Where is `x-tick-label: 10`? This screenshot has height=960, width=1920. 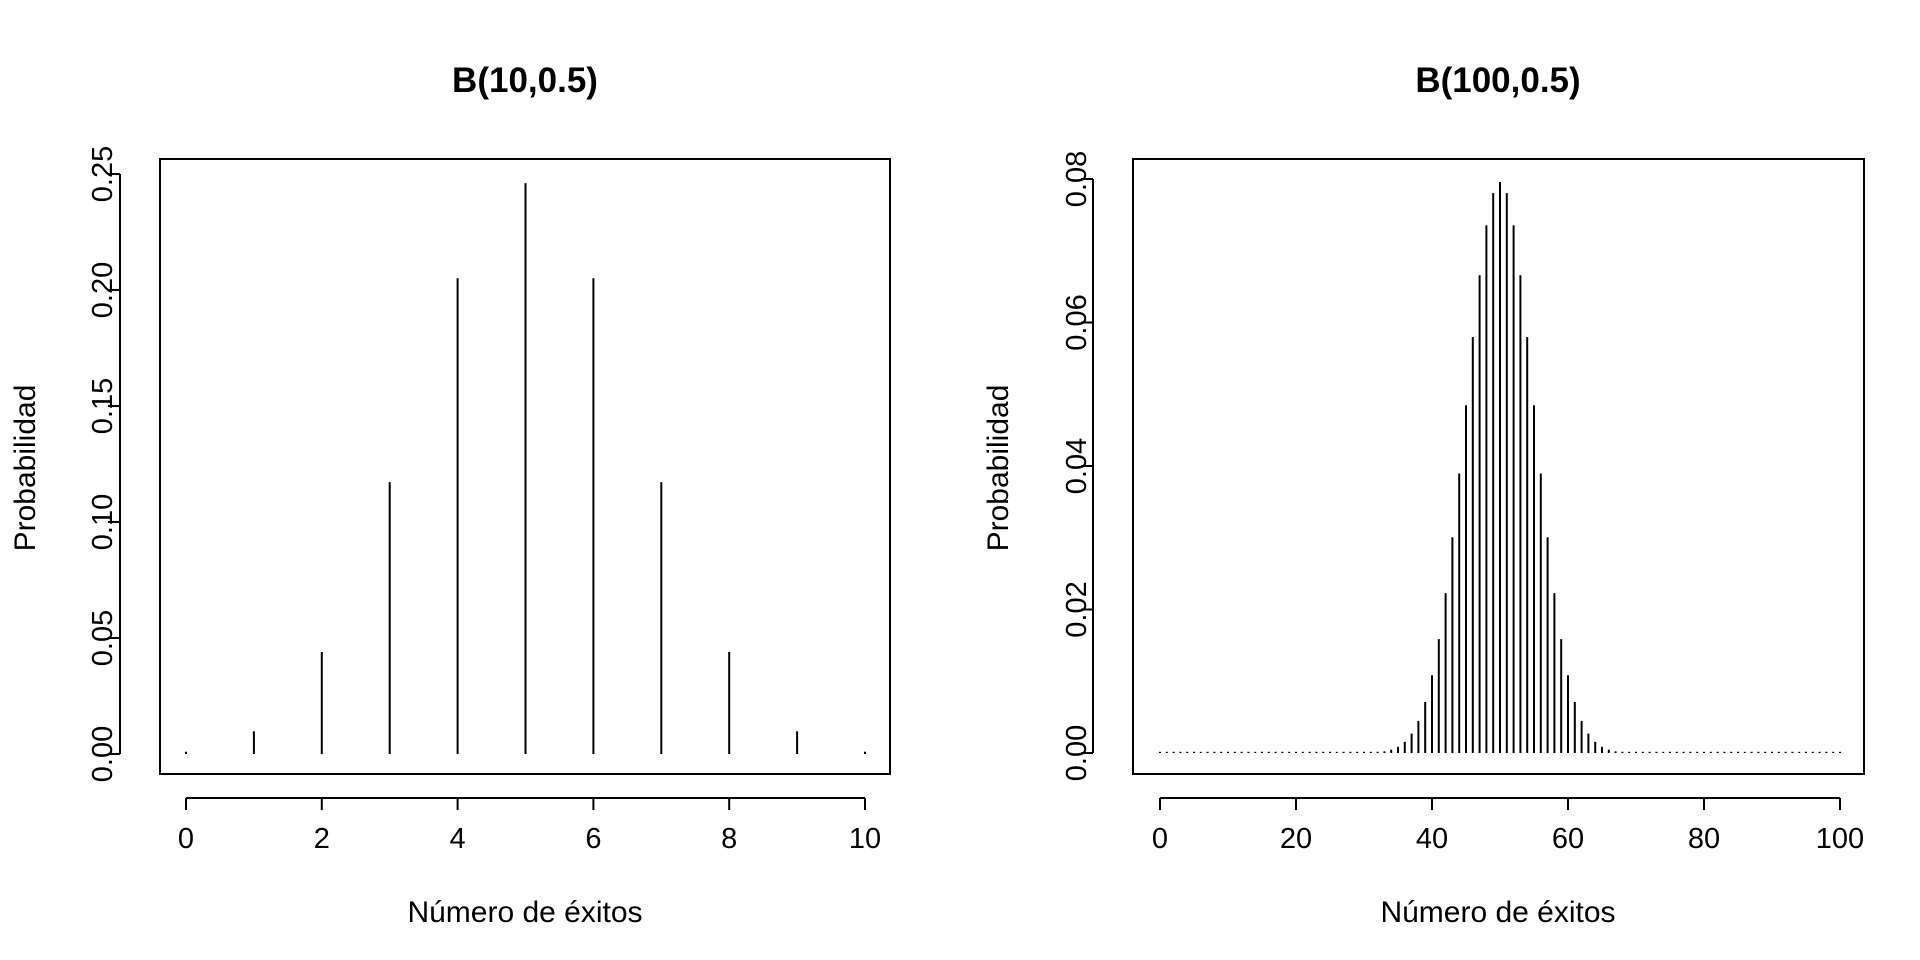 x-tick-label: 10 is located at coordinates (865, 839).